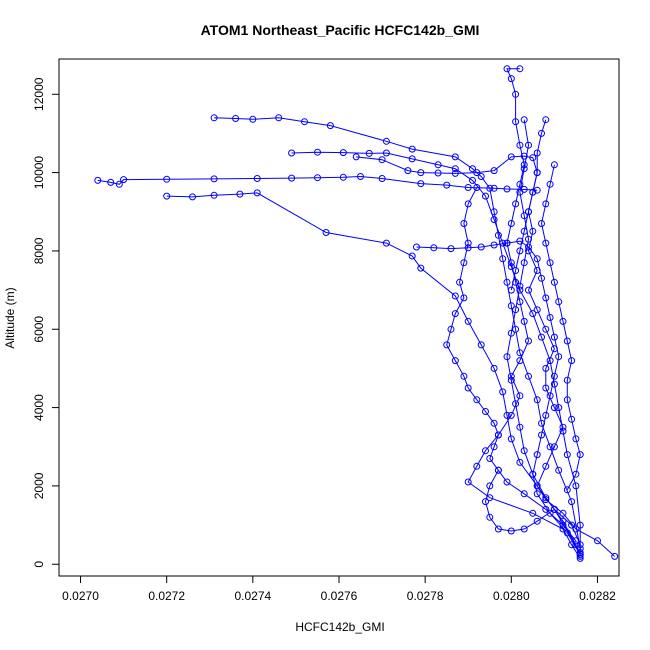 This screenshot has width=650, height=650. Describe the element at coordinates (39, 329) in the screenshot. I see `y-tick-label: 6000` at that location.